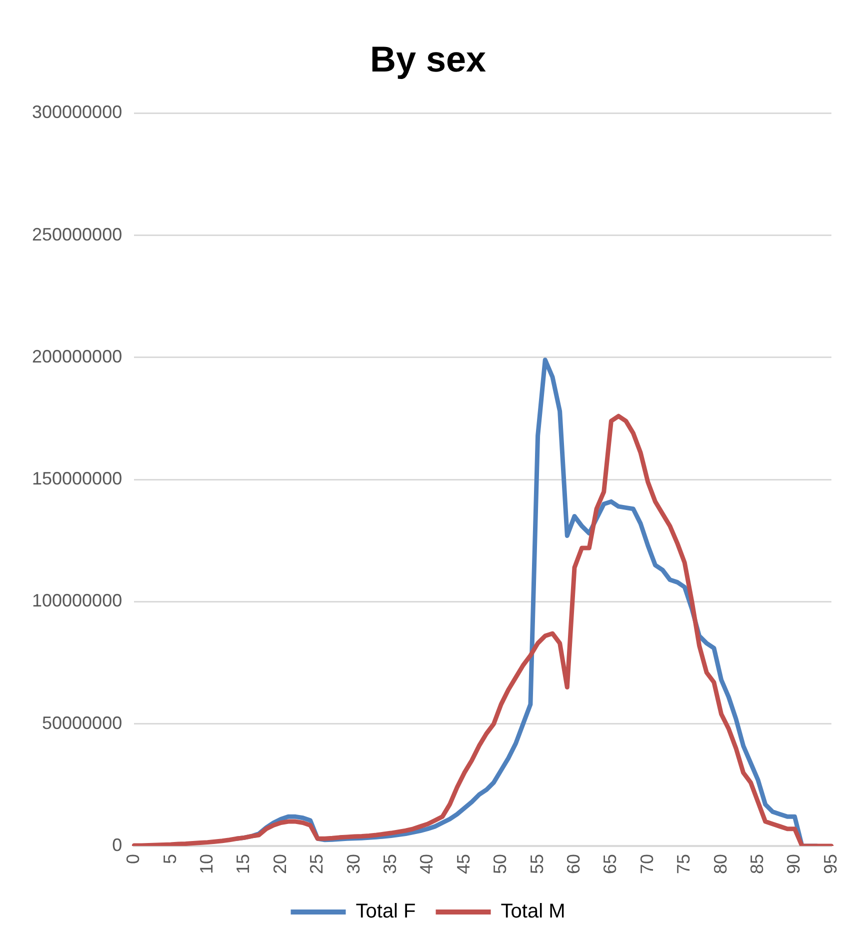 The image size is (861, 952). What do you see at coordinates (573, 864) in the screenshot?
I see `x-tick-label: 60` at bounding box center [573, 864].